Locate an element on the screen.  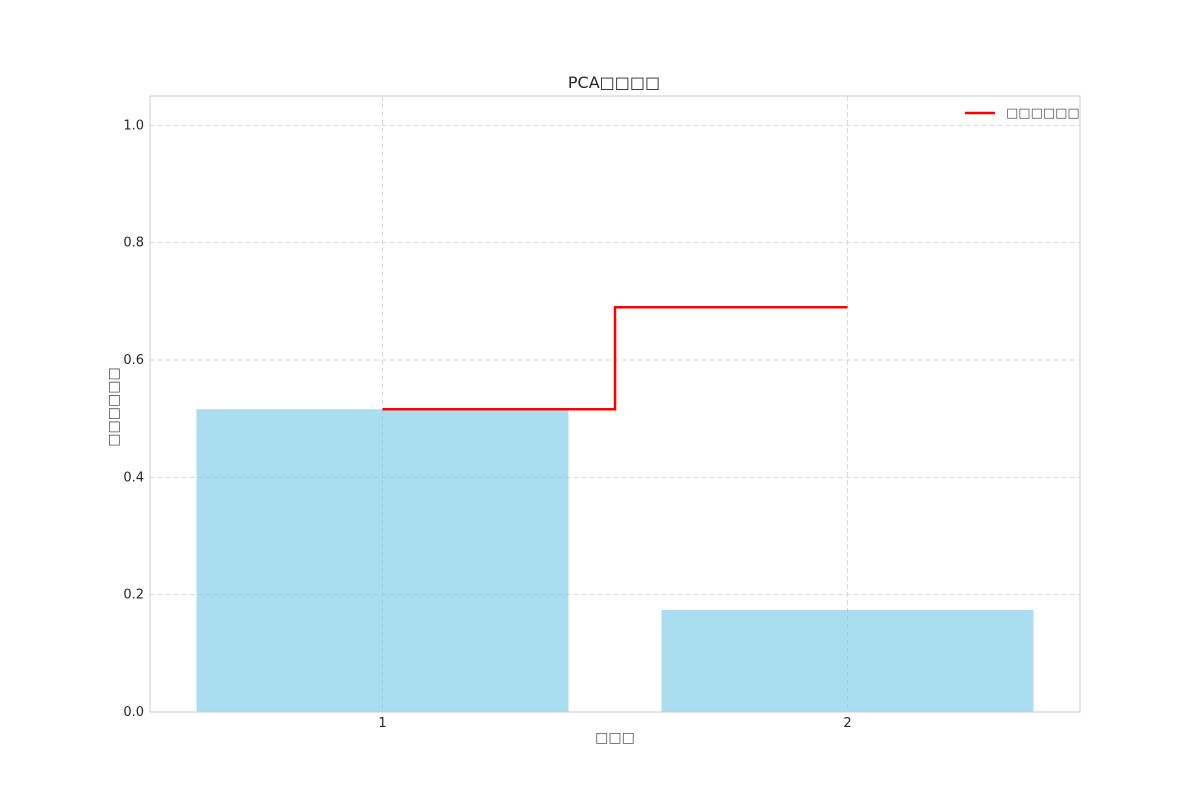
cumulative-line-layer is located at coordinates (615, 358).